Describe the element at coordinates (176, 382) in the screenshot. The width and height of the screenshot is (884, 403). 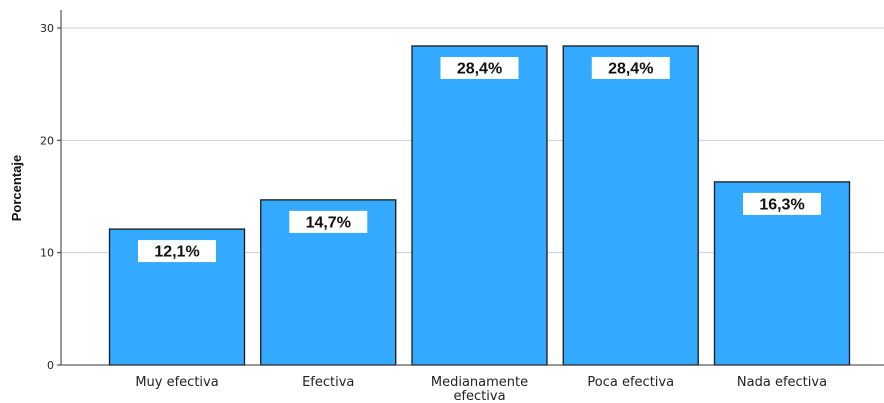
I see `x-tick-label: Muy efectiva` at that location.